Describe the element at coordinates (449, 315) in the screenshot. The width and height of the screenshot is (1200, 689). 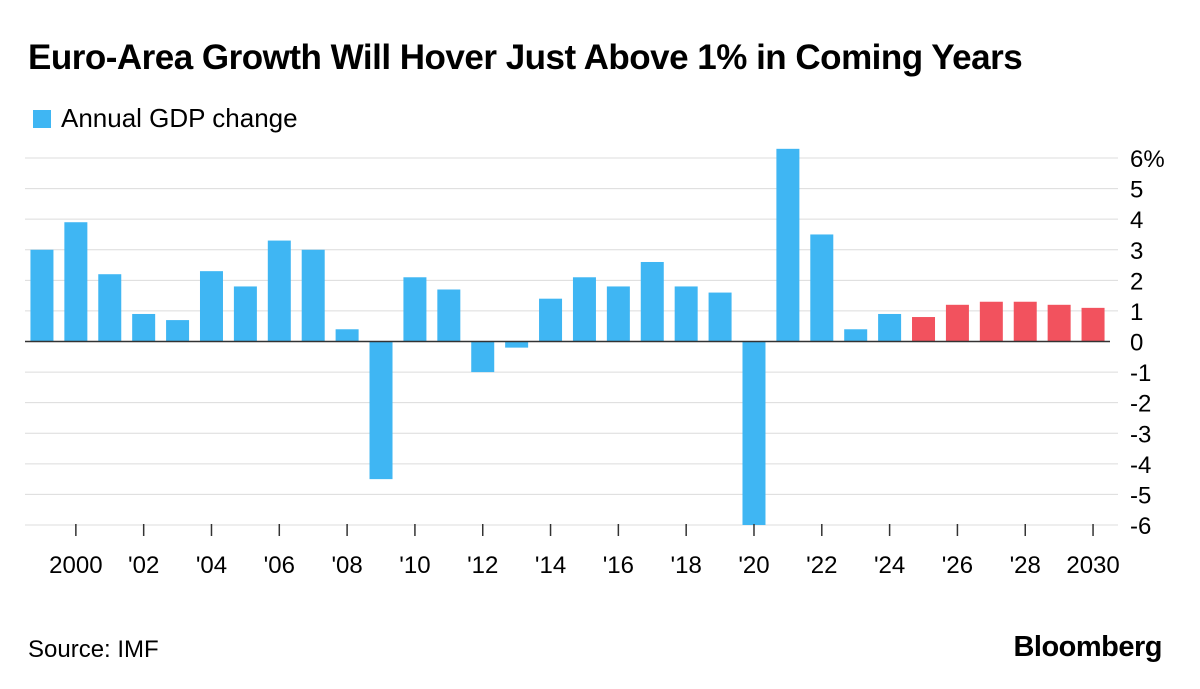
I see `bar-2011` at that location.